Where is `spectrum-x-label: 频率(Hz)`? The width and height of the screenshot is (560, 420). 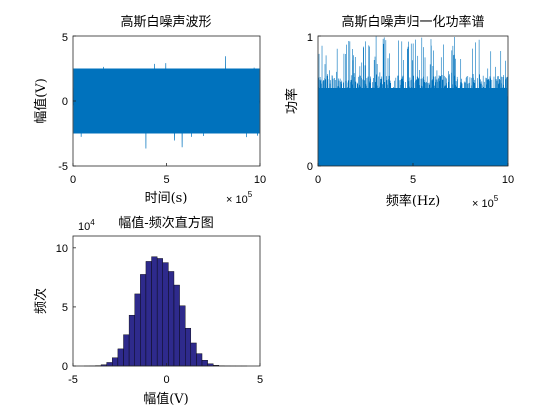 spectrum-x-label: 频率(Hz) is located at coordinates (413, 201).